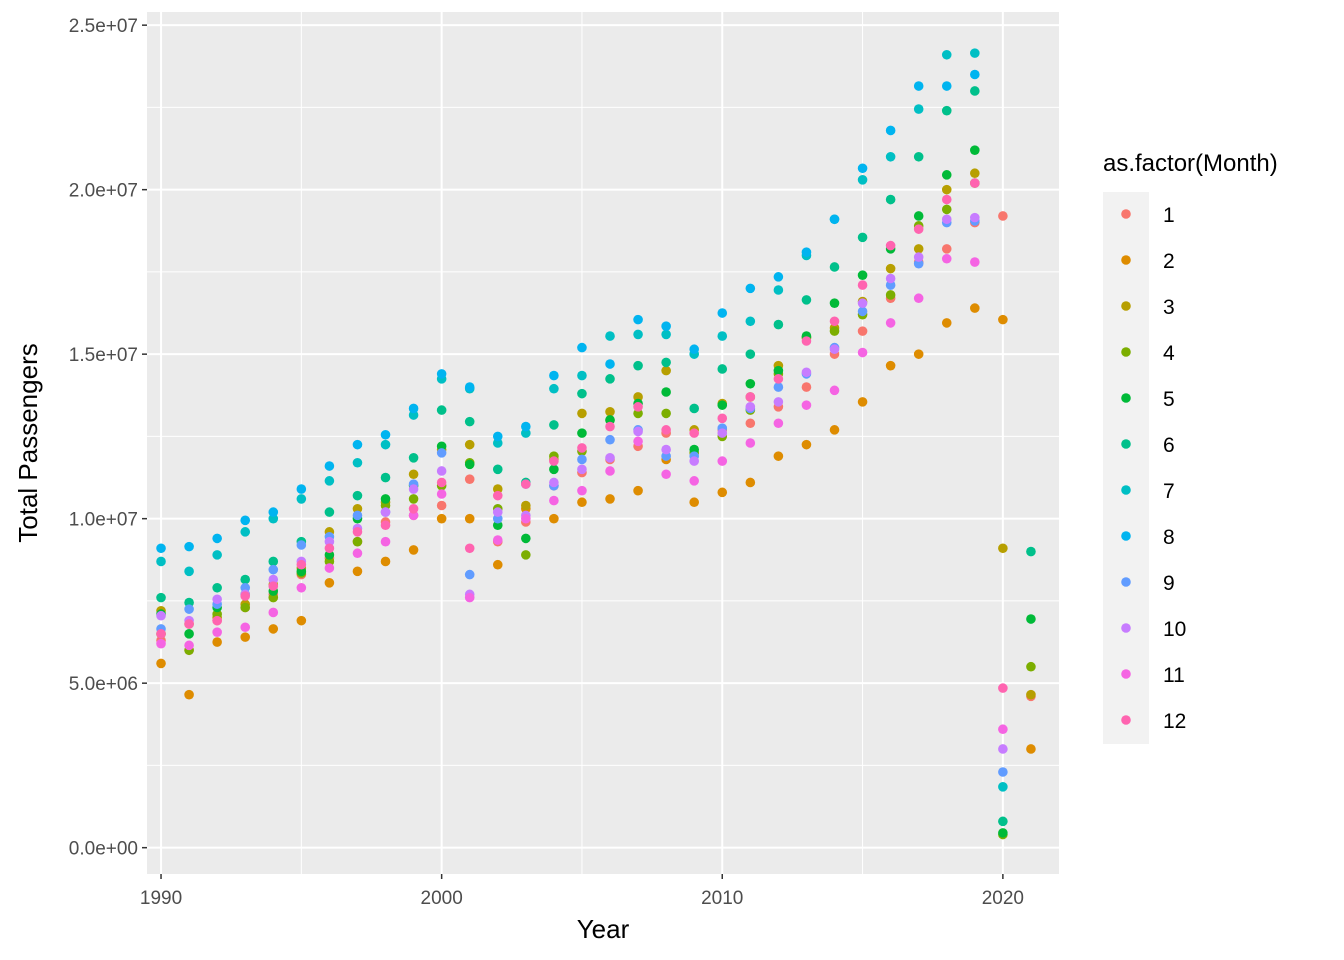 This screenshot has height=960, width=1344. Describe the element at coordinates (1169, 261) in the screenshot. I see `legend-label-2: 2` at that location.